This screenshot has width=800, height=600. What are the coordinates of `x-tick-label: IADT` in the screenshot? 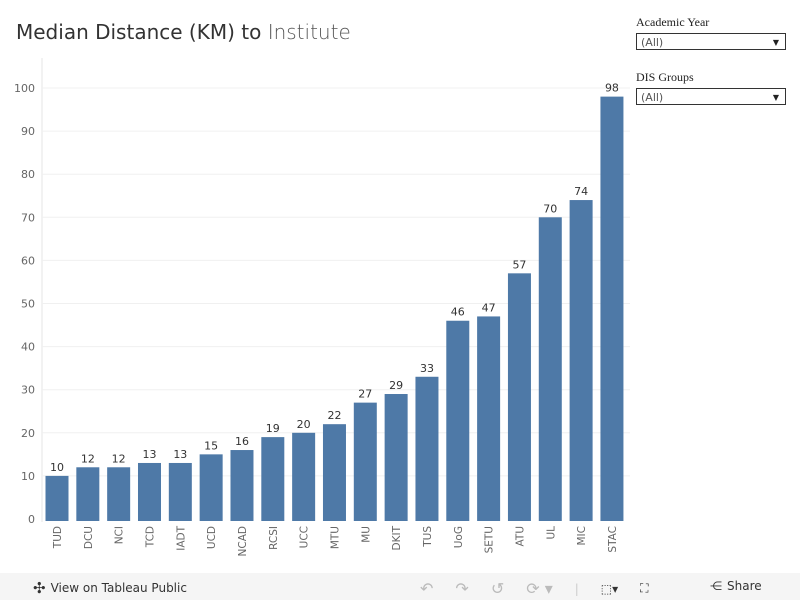 It's located at (181, 537).